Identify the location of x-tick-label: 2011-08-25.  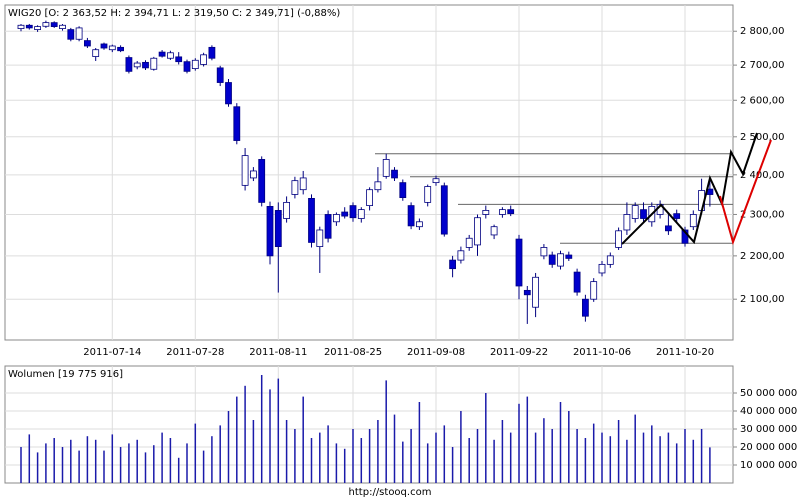
(353, 352).